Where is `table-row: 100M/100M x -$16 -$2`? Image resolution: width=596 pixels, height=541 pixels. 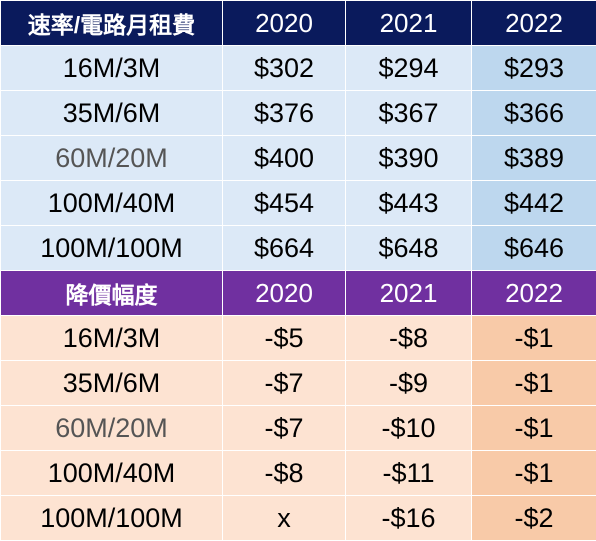 table-row: 100M/100M x -$16 -$2 is located at coordinates (298, 518).